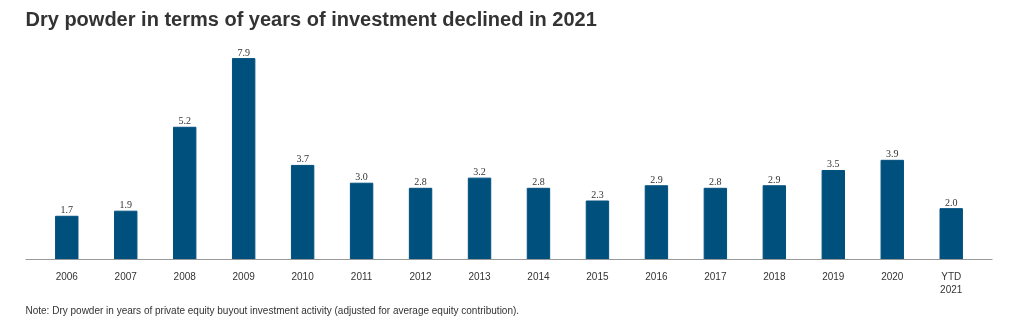 The height and width of the screenshot is (320, 1017). What do you see at coordinates (125, 205) in the screenshot?
I see `data-label: 1.9` at bounding box center [125, 205].